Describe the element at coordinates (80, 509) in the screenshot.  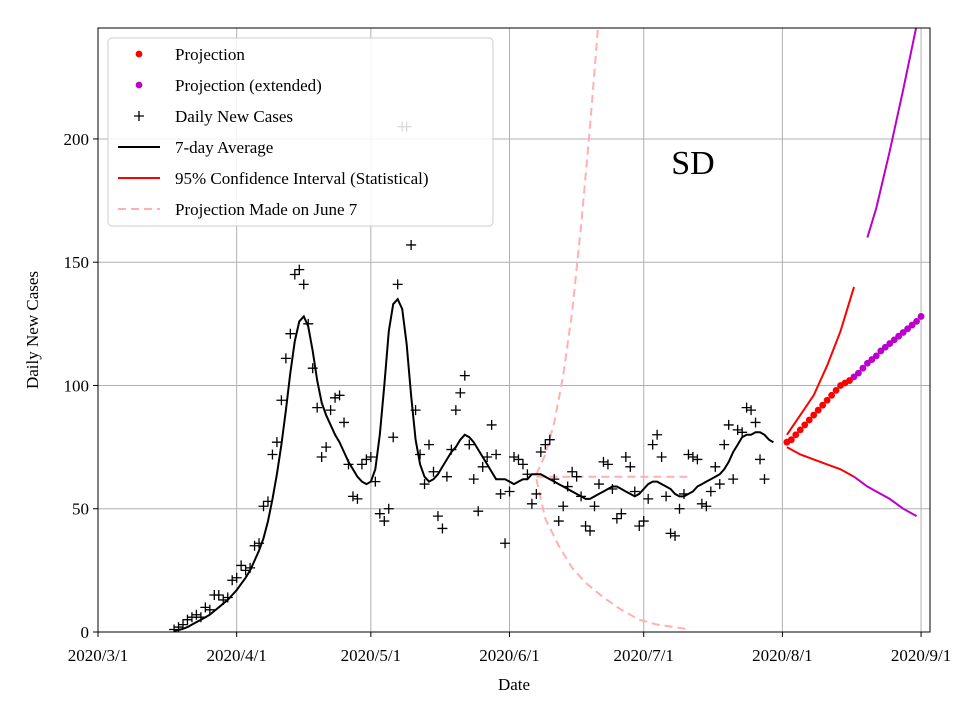
I see `y-tick-label: 50` at that location.